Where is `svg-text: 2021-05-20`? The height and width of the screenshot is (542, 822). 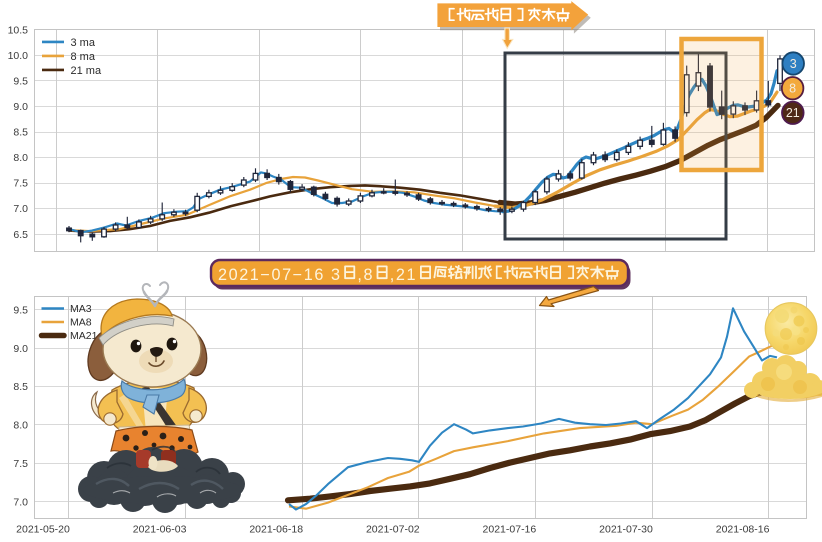
svg-text: 2021-05-20 is located at coordinates (43, 530).